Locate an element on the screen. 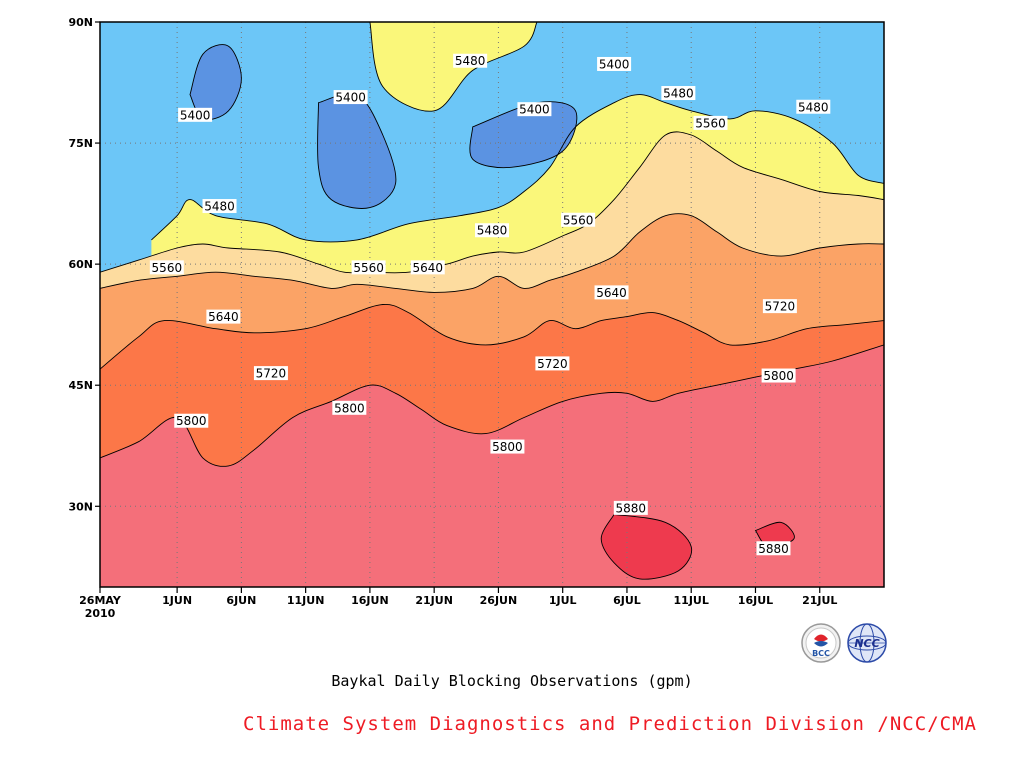 The height and width of the screenshot is (768, 1024). contour-label-5800-20: 5800 is located at coordinates (349, 407).